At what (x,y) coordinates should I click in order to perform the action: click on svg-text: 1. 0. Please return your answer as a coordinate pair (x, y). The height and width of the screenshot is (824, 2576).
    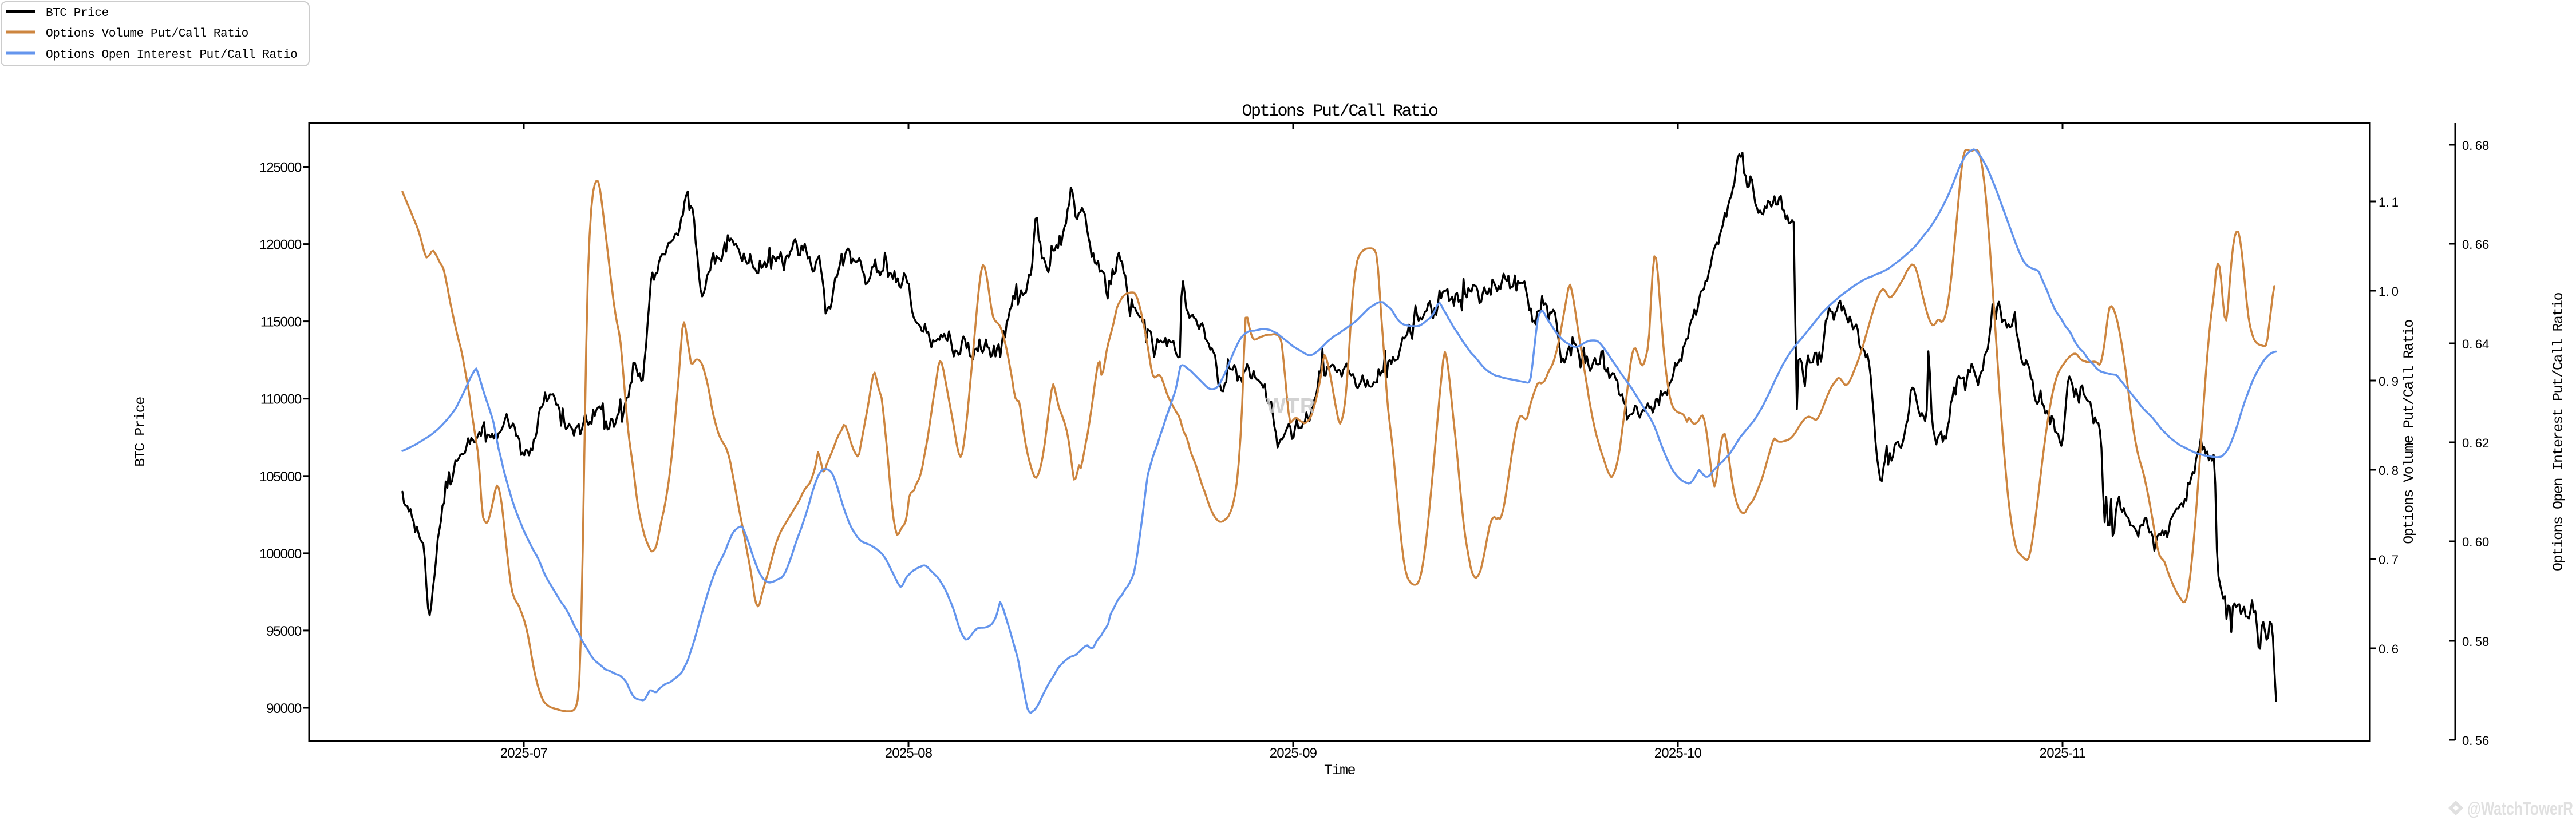
    Looking at the image, I should click on (2389, 291).